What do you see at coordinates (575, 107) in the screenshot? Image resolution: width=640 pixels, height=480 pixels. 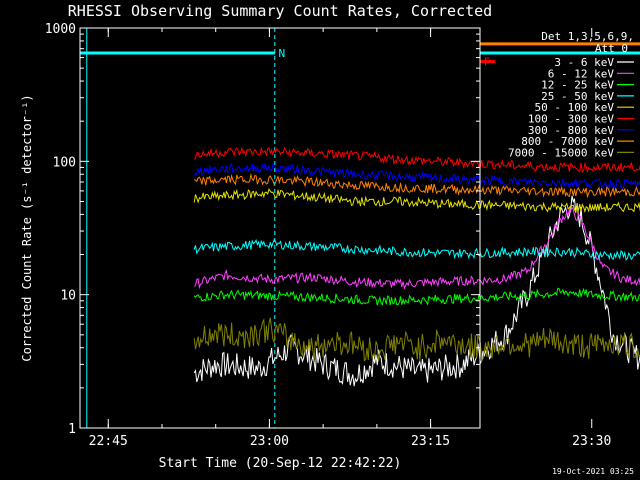 I see `legend-label: 50 - 100 keV` at bounding box center [575, 107].